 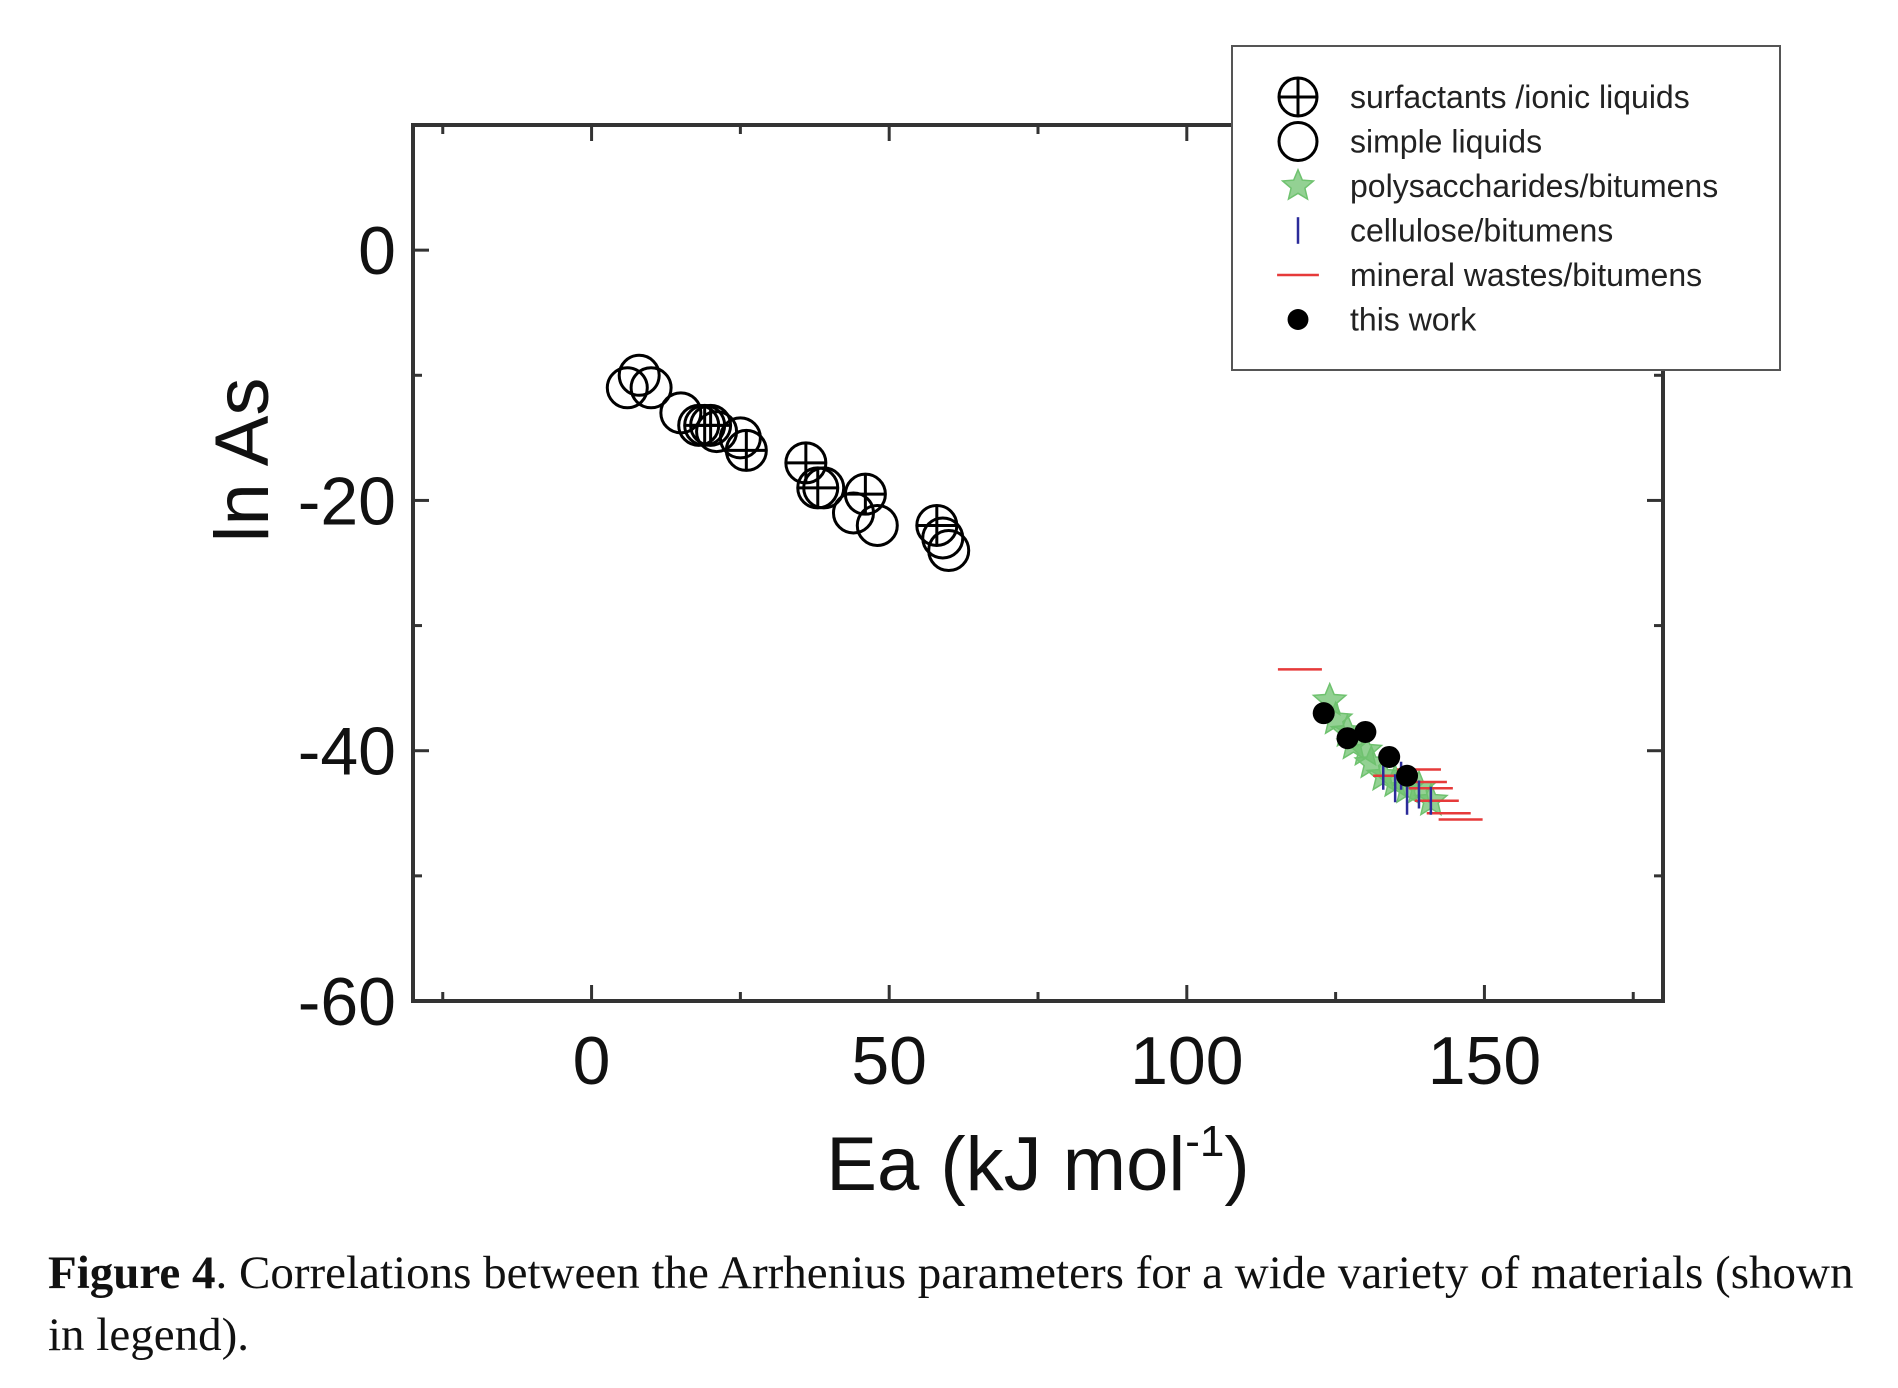 I want to click on y-tick-label: -60, so click(x=347, y=1002).